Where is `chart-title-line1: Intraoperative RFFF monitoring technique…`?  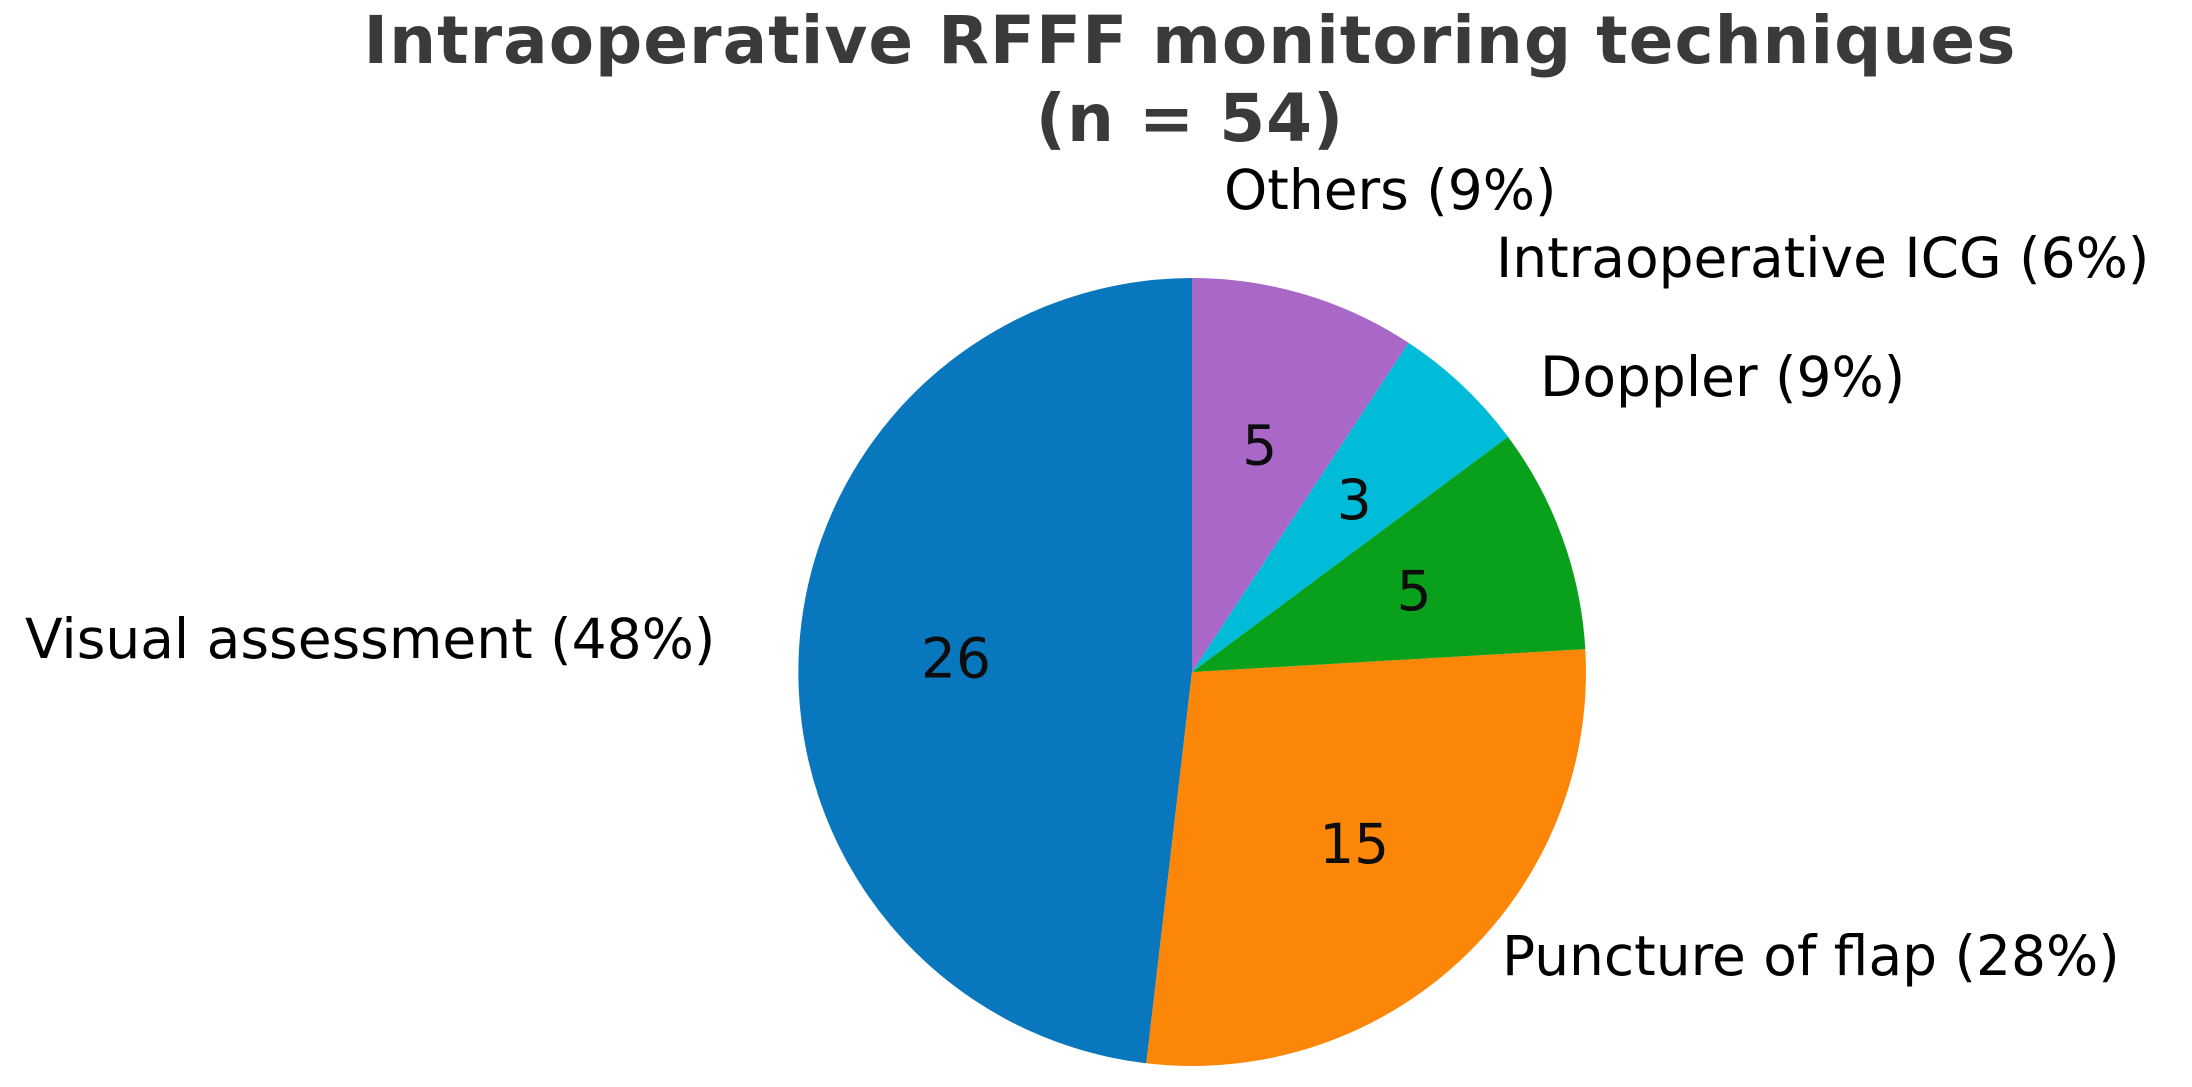
chart-title-line1: Intraoperative RFFF monitoring technique… is located at coordinates (1190, 40).